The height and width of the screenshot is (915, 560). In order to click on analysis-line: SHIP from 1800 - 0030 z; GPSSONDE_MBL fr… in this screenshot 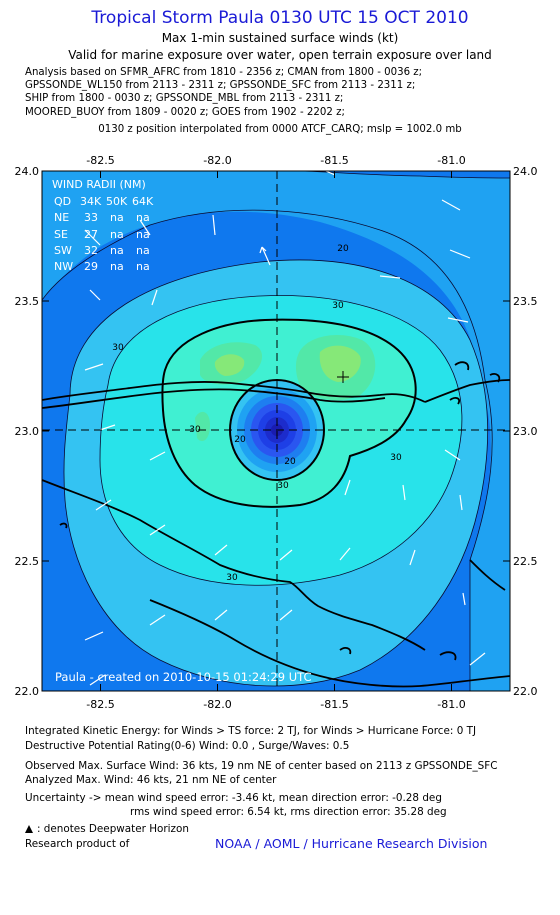, I will do `click(184, 99)`.